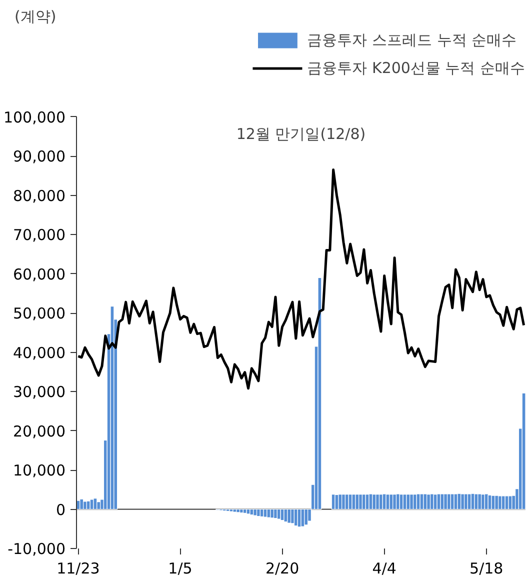 The image size is (527, 580). Describe the element at coordinates (39, 471) in the screenshot. I see `y-tick-label: 10,000` at that location.